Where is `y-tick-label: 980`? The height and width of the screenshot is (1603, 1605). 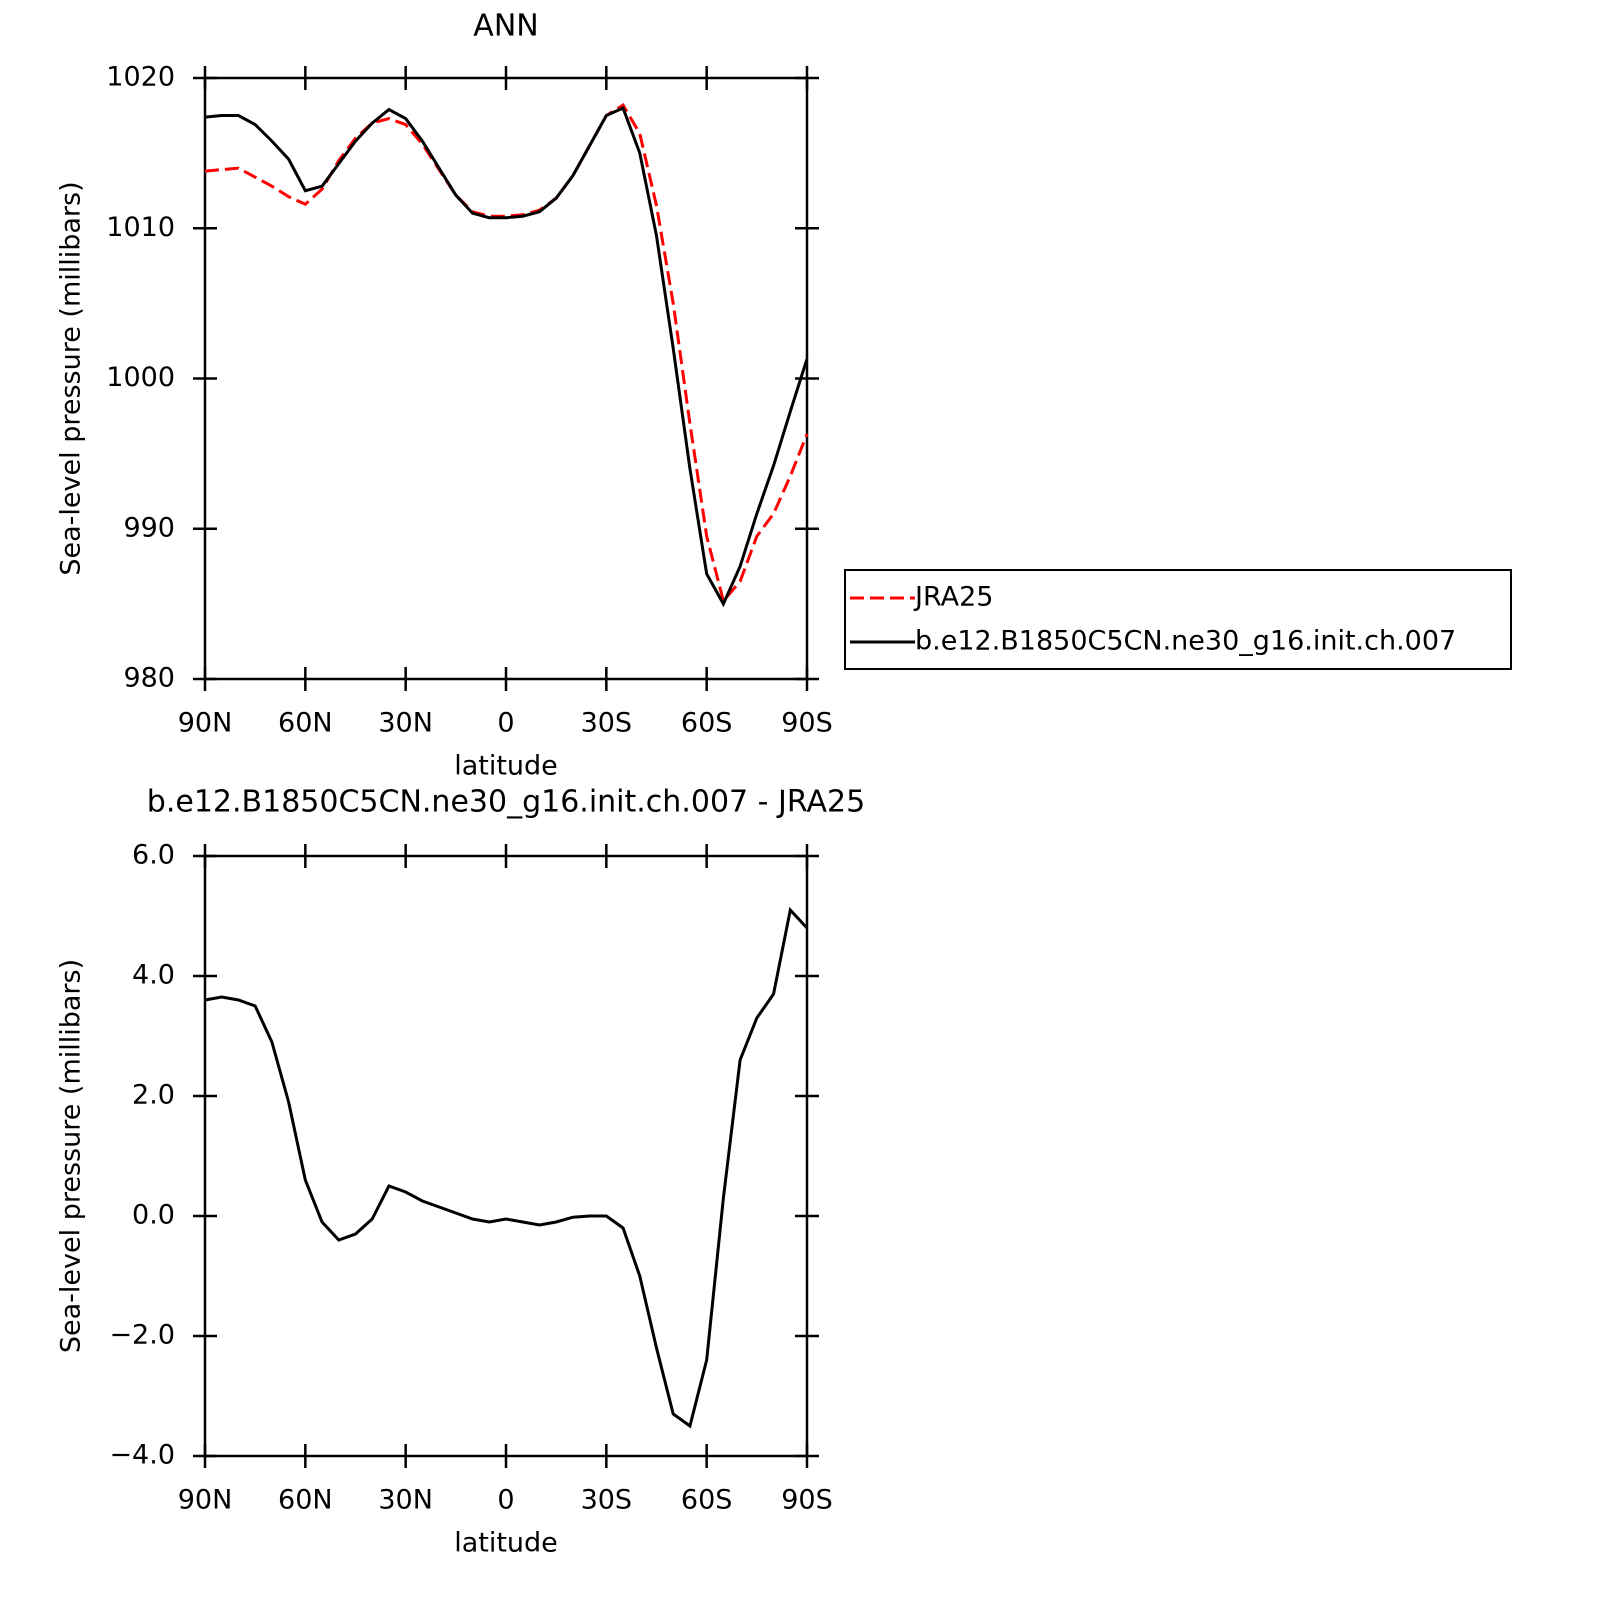
y-tick-label: 980 is located at coordinates (149, 678).